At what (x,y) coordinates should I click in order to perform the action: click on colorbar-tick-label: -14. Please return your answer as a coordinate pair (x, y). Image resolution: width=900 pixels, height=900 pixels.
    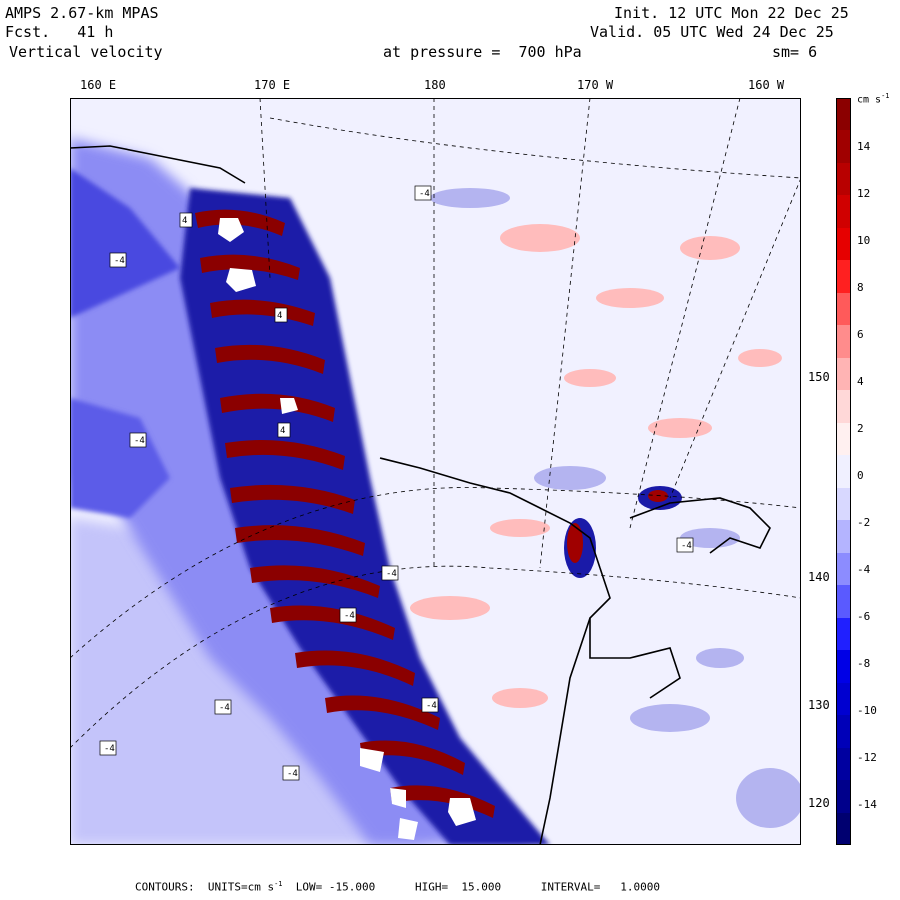
    Looking at the image, I should click on (867, 804).